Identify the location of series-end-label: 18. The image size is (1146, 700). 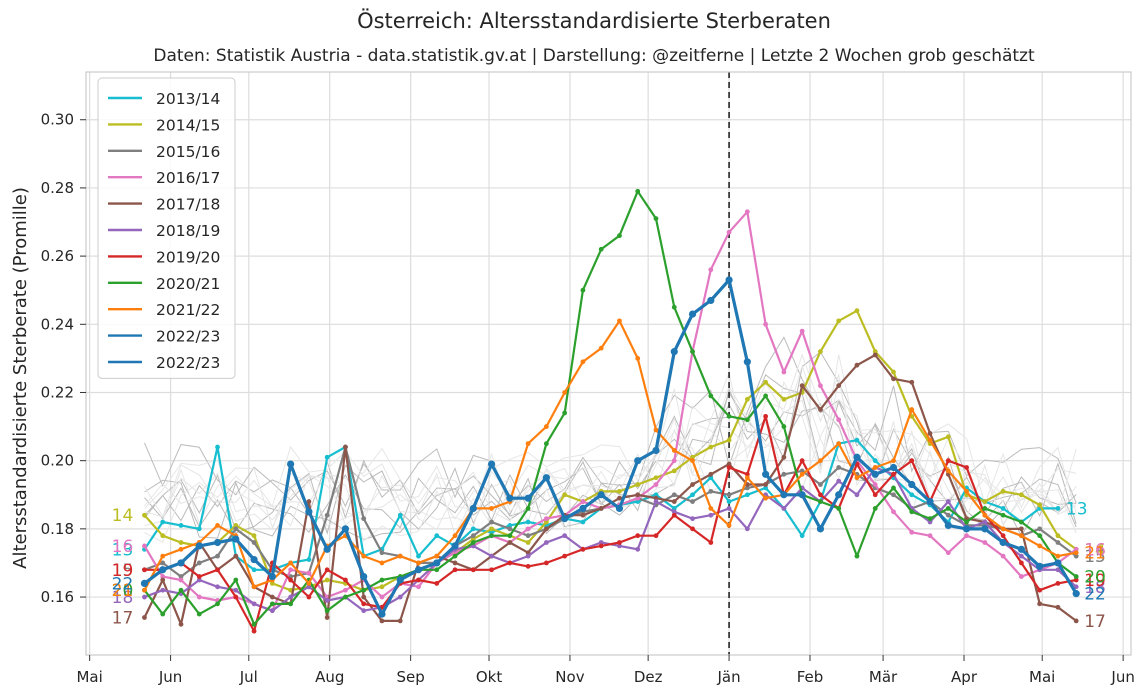
(1095, 588).